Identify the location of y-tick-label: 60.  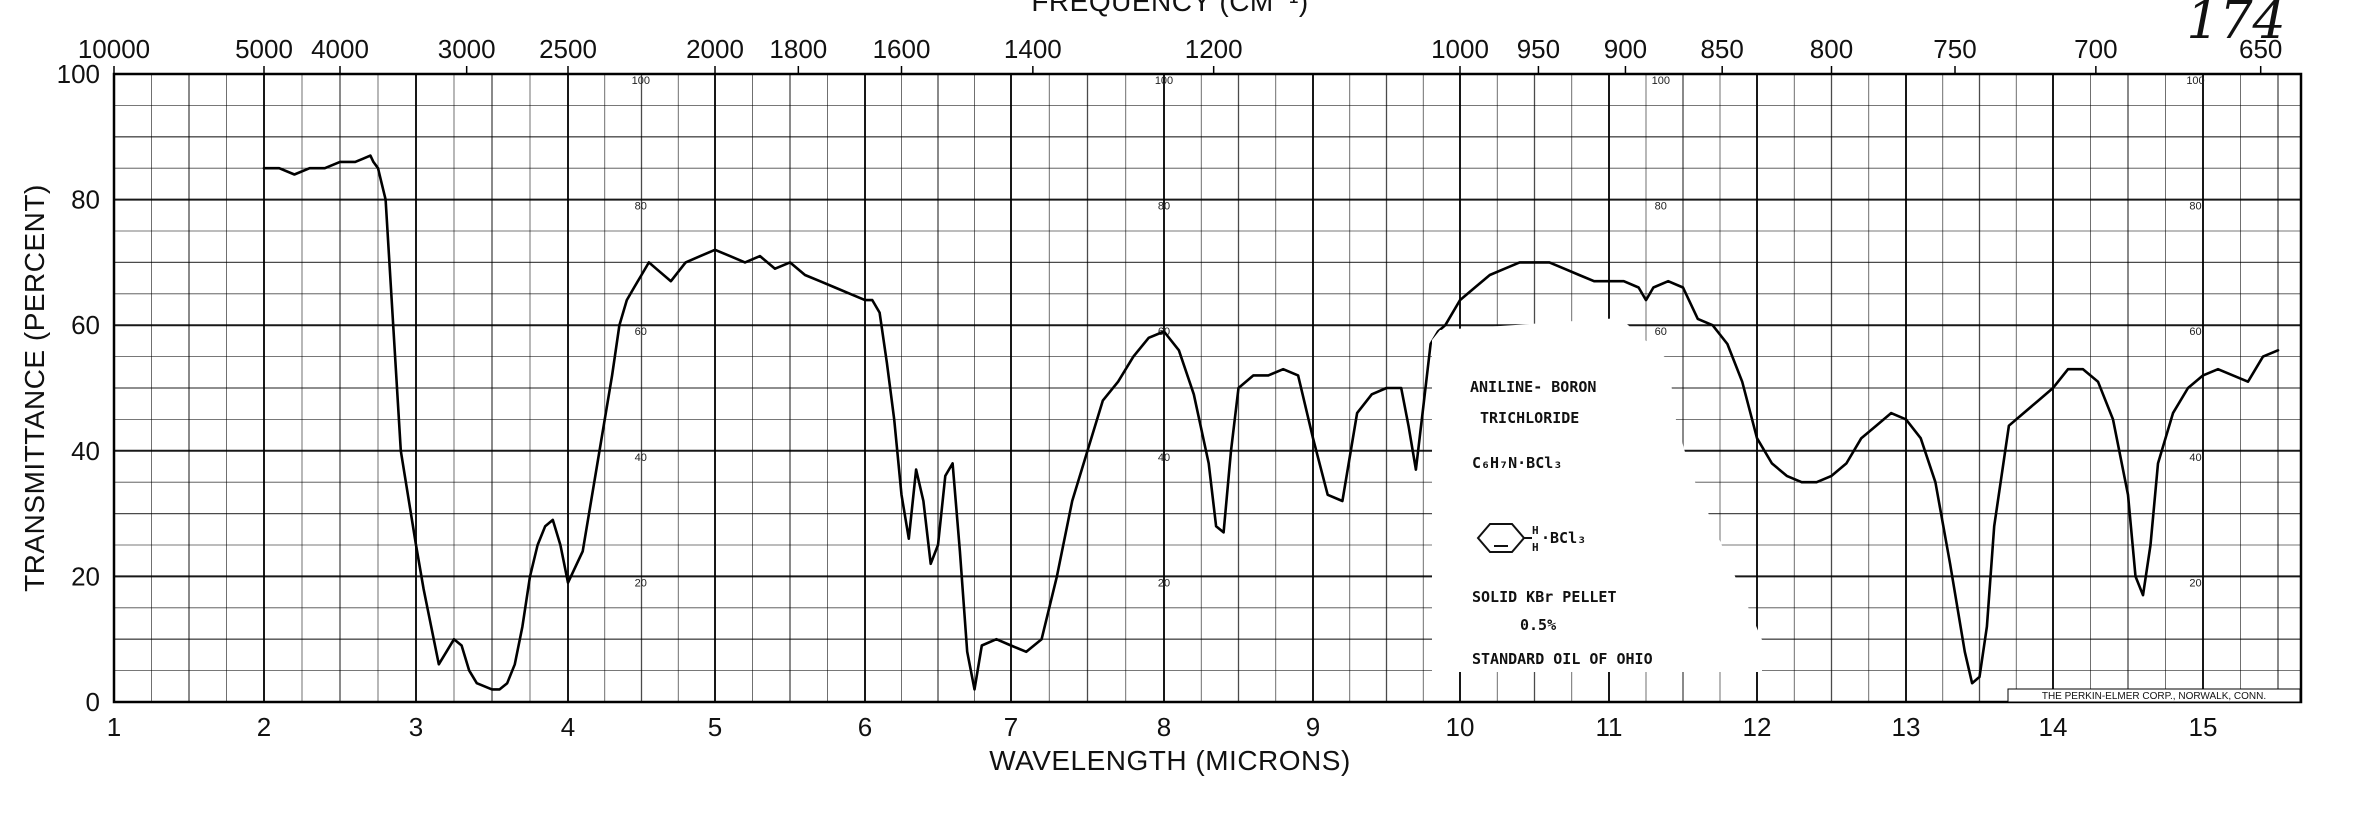
(85, 325).